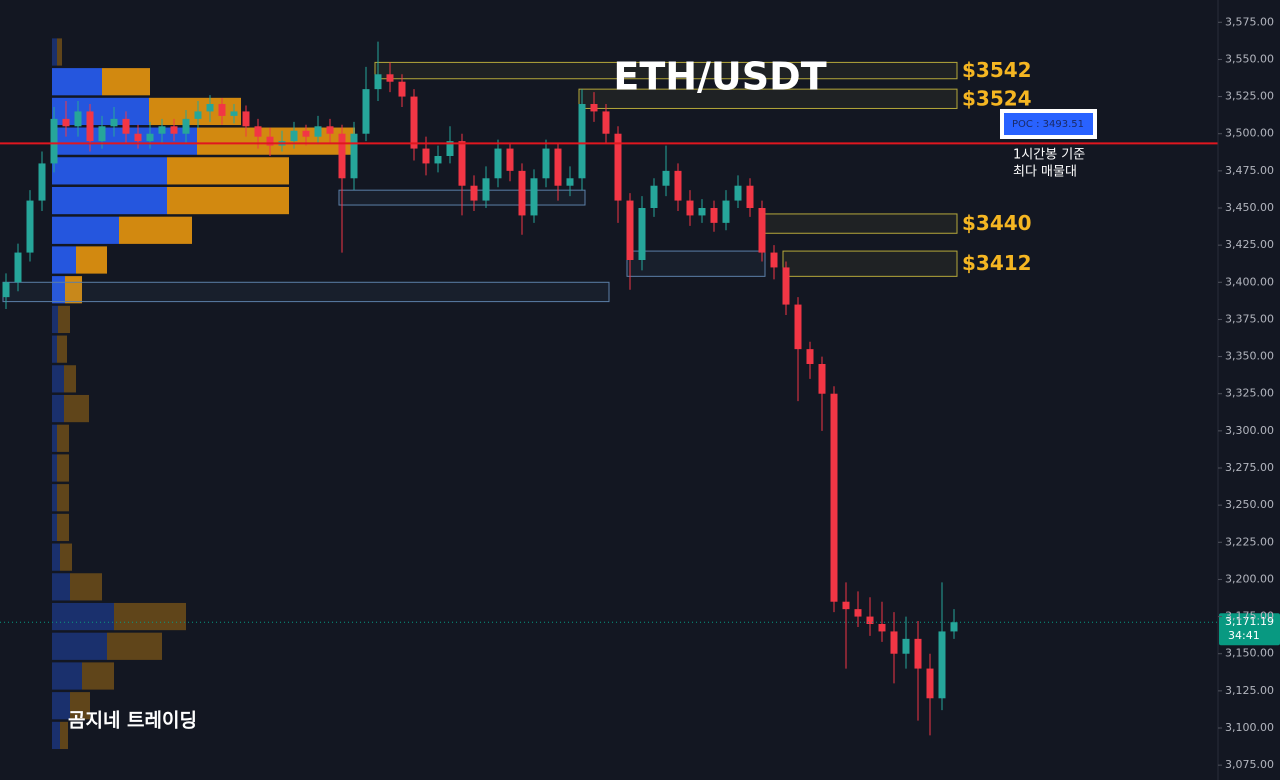 The height and width of the screenshot is (780, 1280). Describe the element at coordinates (997, 98) in the screenshot. I see `zone-label: $3524` at that location.